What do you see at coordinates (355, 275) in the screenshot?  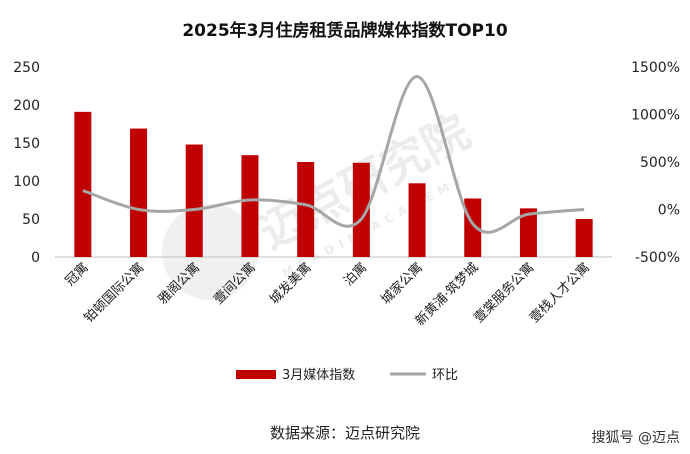 I see `category-label: 泊寓` at bounding box center [355, 275].